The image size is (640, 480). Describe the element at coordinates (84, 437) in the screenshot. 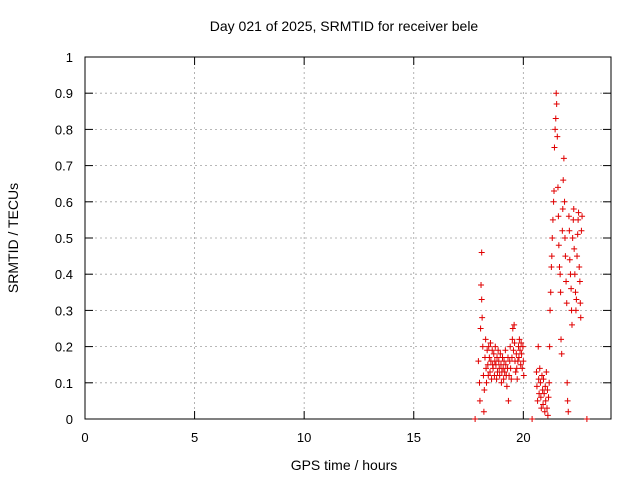

I see `x-tick-label-0: 0` at that location.